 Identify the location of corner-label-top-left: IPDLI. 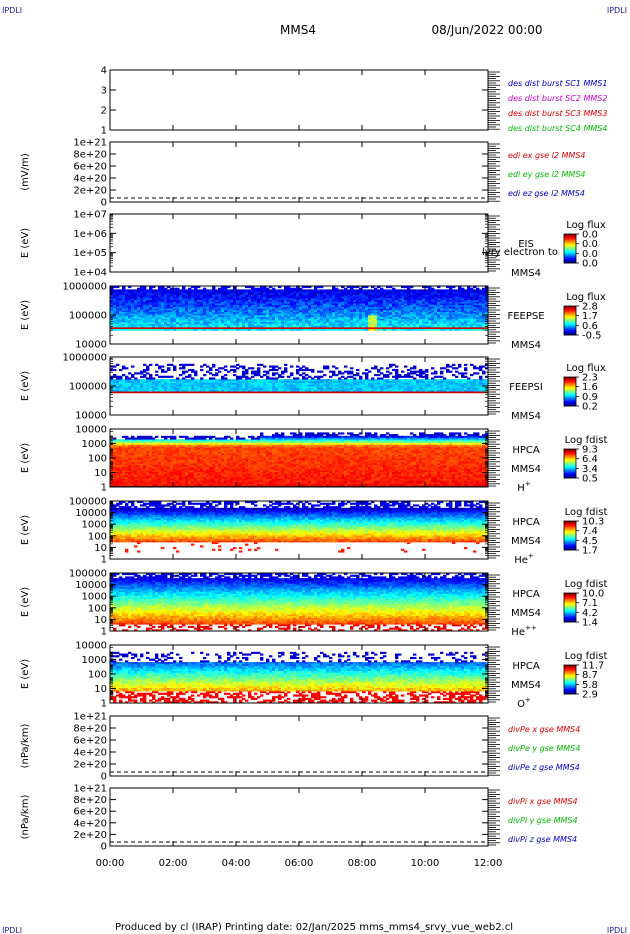
(12, 10).